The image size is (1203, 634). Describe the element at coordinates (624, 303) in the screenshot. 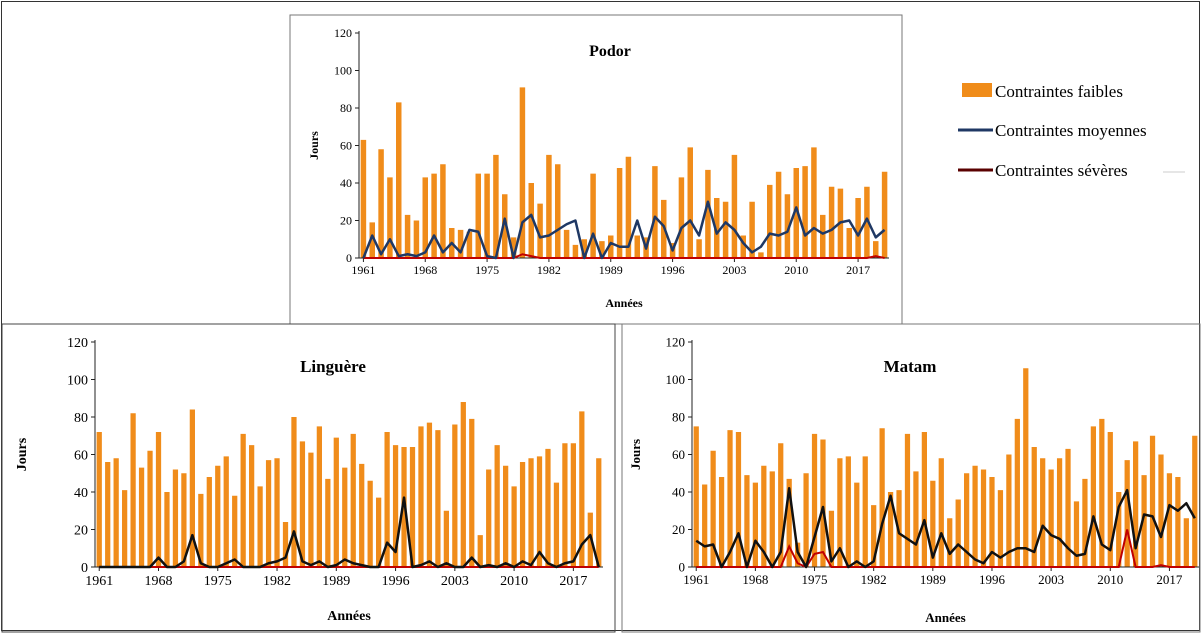

I see `x-axis-label: Années` at that location.